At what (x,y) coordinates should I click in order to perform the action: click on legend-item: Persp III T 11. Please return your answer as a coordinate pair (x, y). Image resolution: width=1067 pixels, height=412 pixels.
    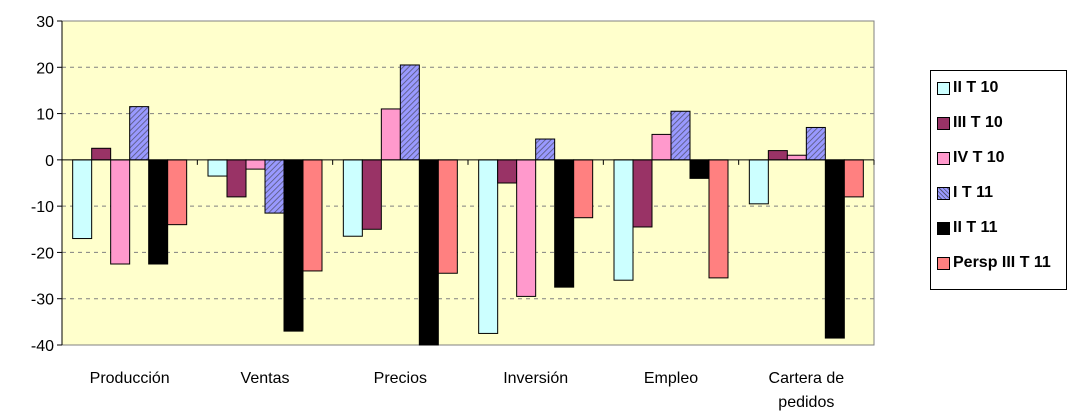
    Looking at the image, I should click on (994, 263).